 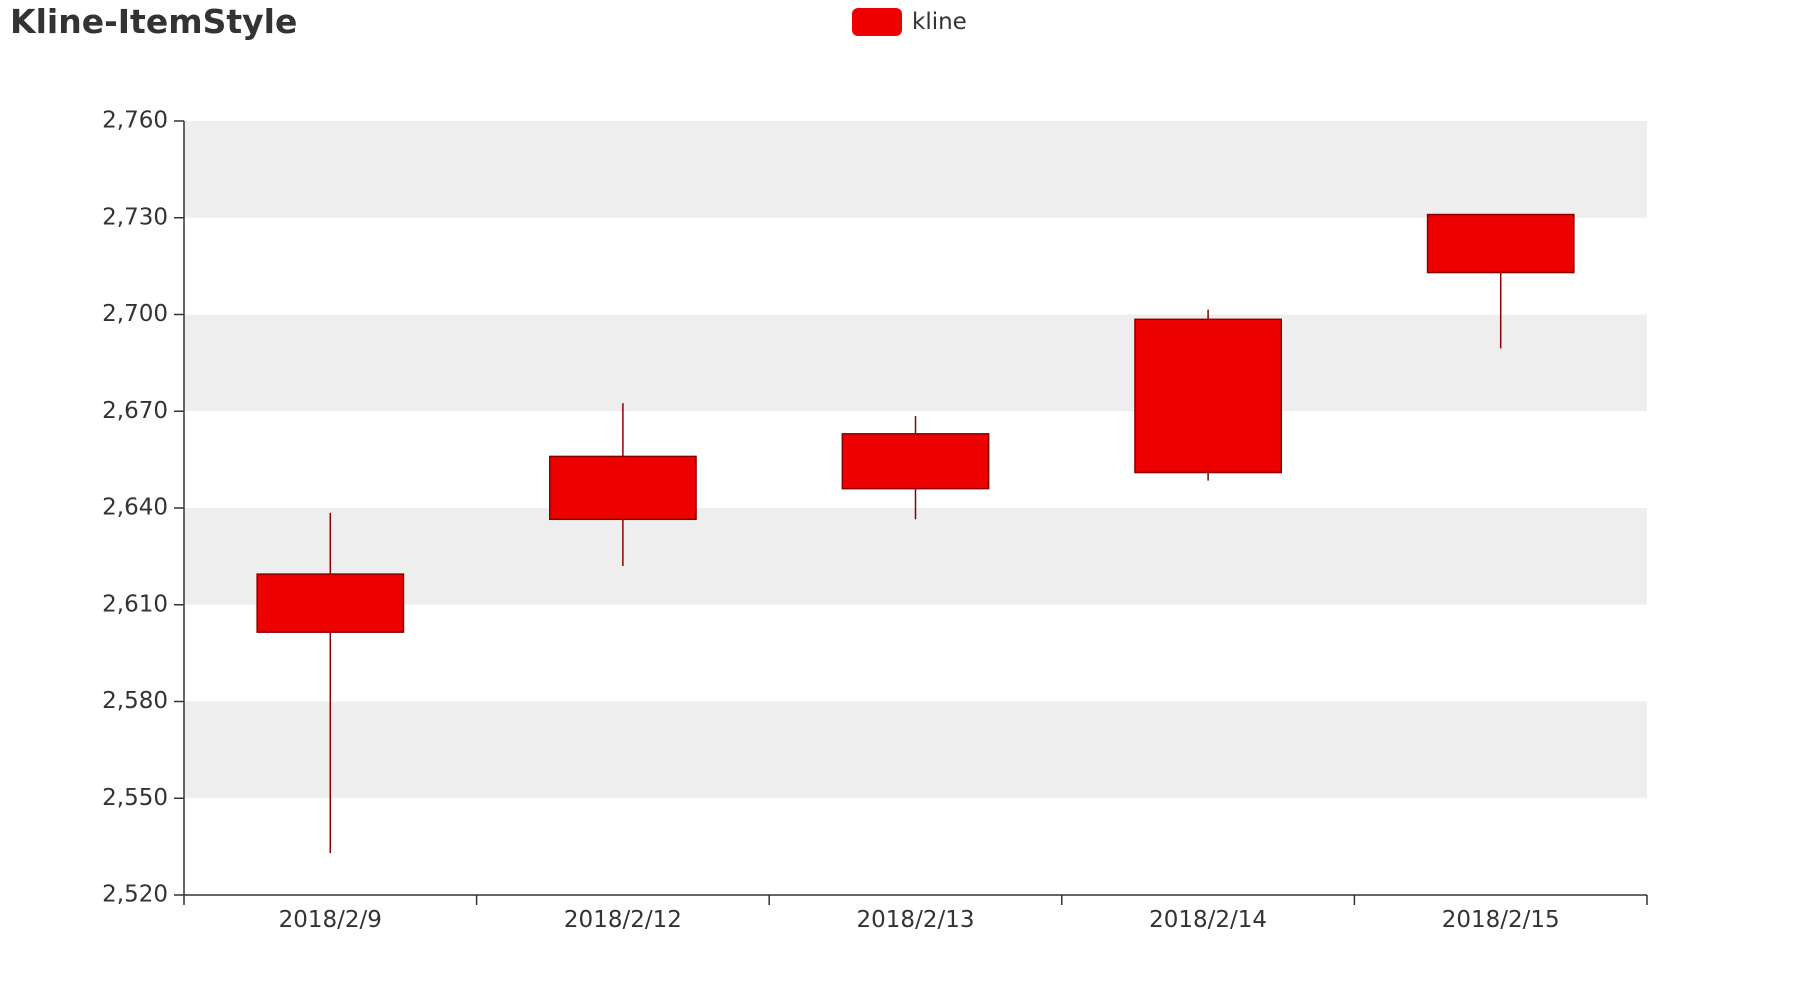 What do you see at coordinates (939, 22) in the screenshot?
I see `legend-label-kline: kline` at bounding box center [939, 22].